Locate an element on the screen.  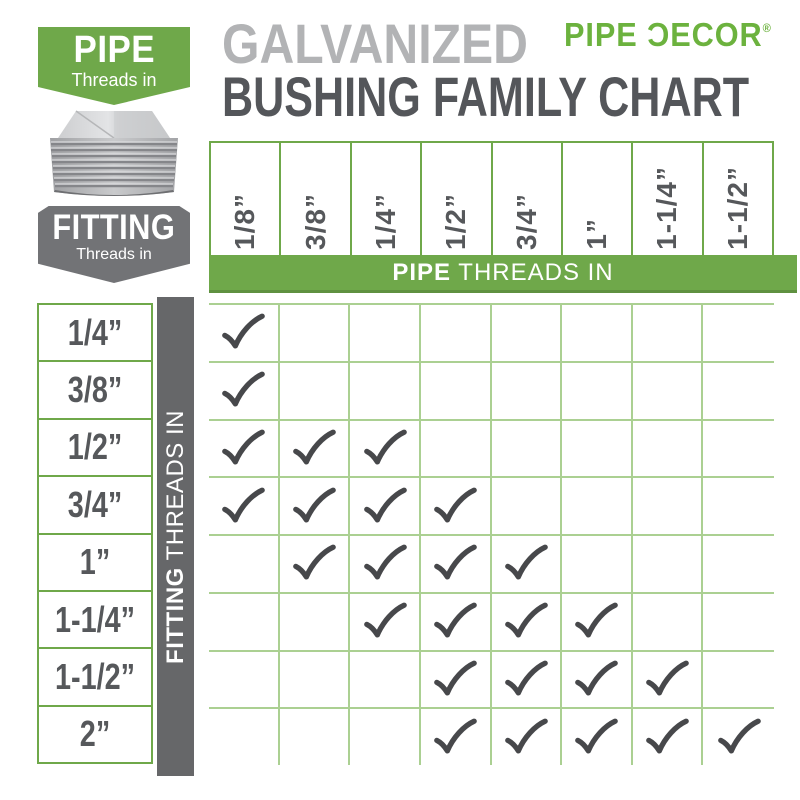
column-header-label: 3/4” is located at coordinates (526, 221).